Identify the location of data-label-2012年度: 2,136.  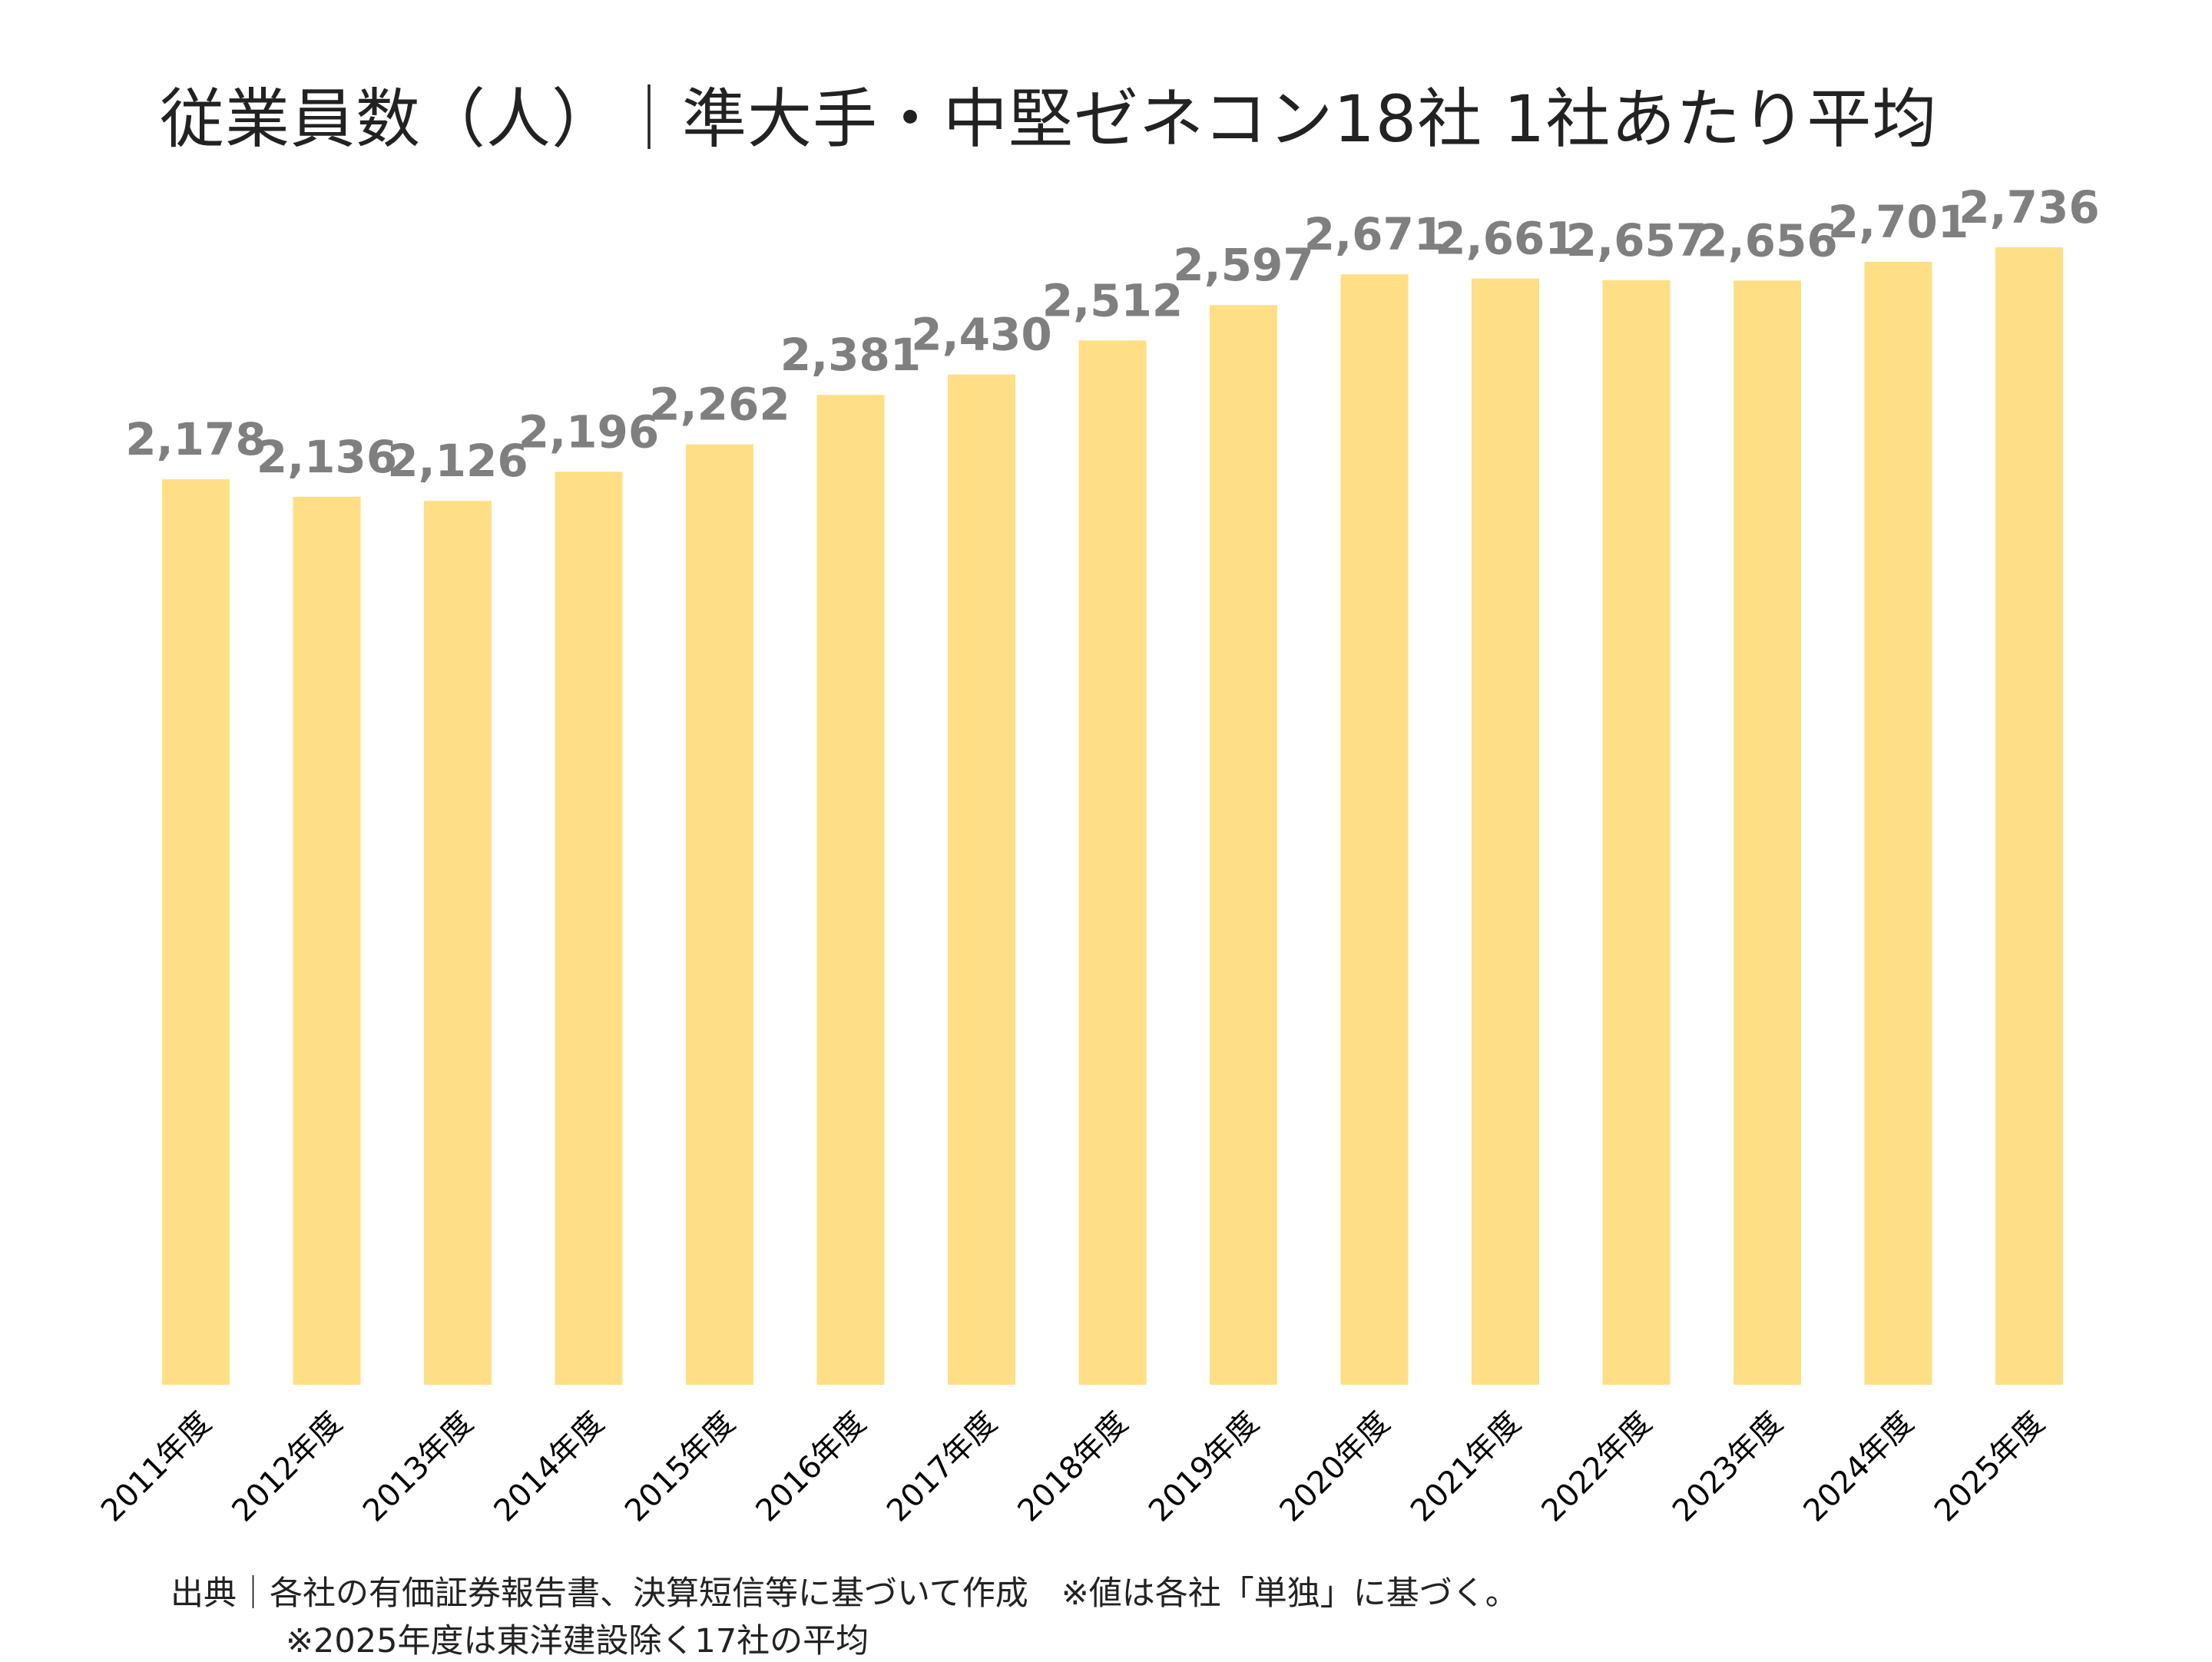
(327, 457).